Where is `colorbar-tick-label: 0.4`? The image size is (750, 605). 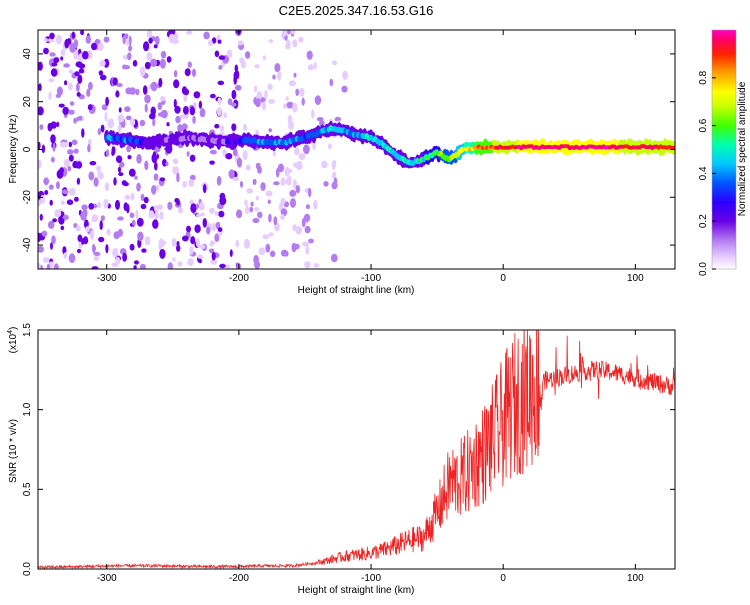 colorbar-tick-label: 0.4 is located at coordinates (703, 173).